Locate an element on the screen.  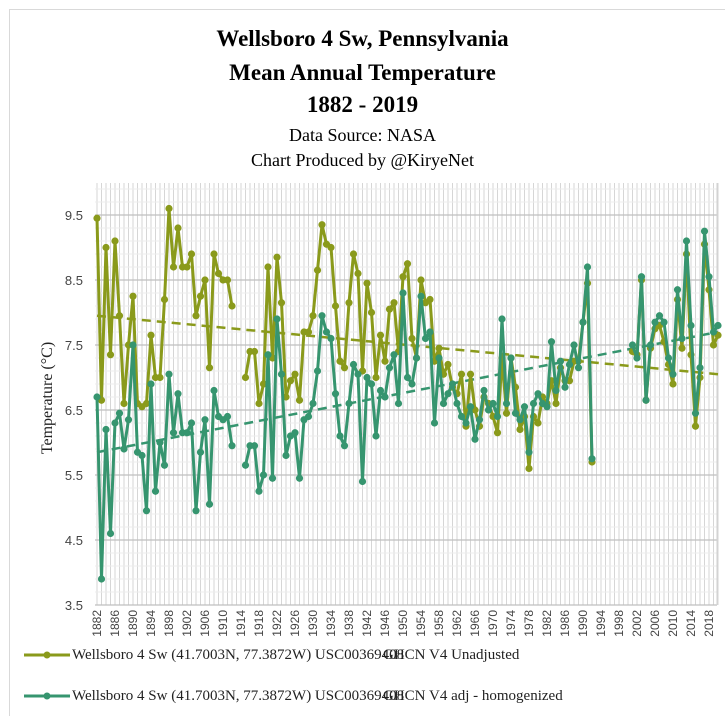
x-tick-label: 1958 is located at coordinates (439, 623).